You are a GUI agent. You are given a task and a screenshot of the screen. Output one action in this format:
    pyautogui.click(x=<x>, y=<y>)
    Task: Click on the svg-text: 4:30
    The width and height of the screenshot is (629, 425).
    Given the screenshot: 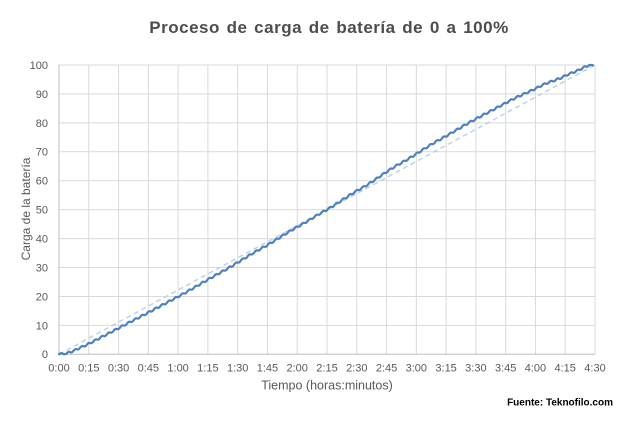 What is the action you would take?
    pyautogui.click(x=594, y=369)
    